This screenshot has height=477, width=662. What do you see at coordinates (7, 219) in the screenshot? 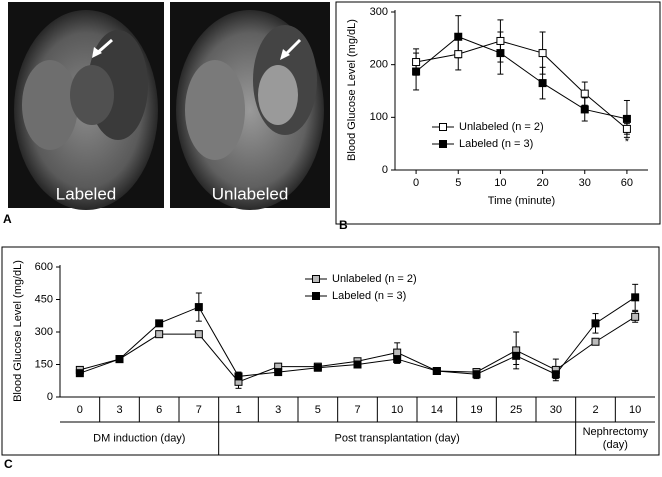
I see `panel-letter: A` at bounding box center [7, 219].